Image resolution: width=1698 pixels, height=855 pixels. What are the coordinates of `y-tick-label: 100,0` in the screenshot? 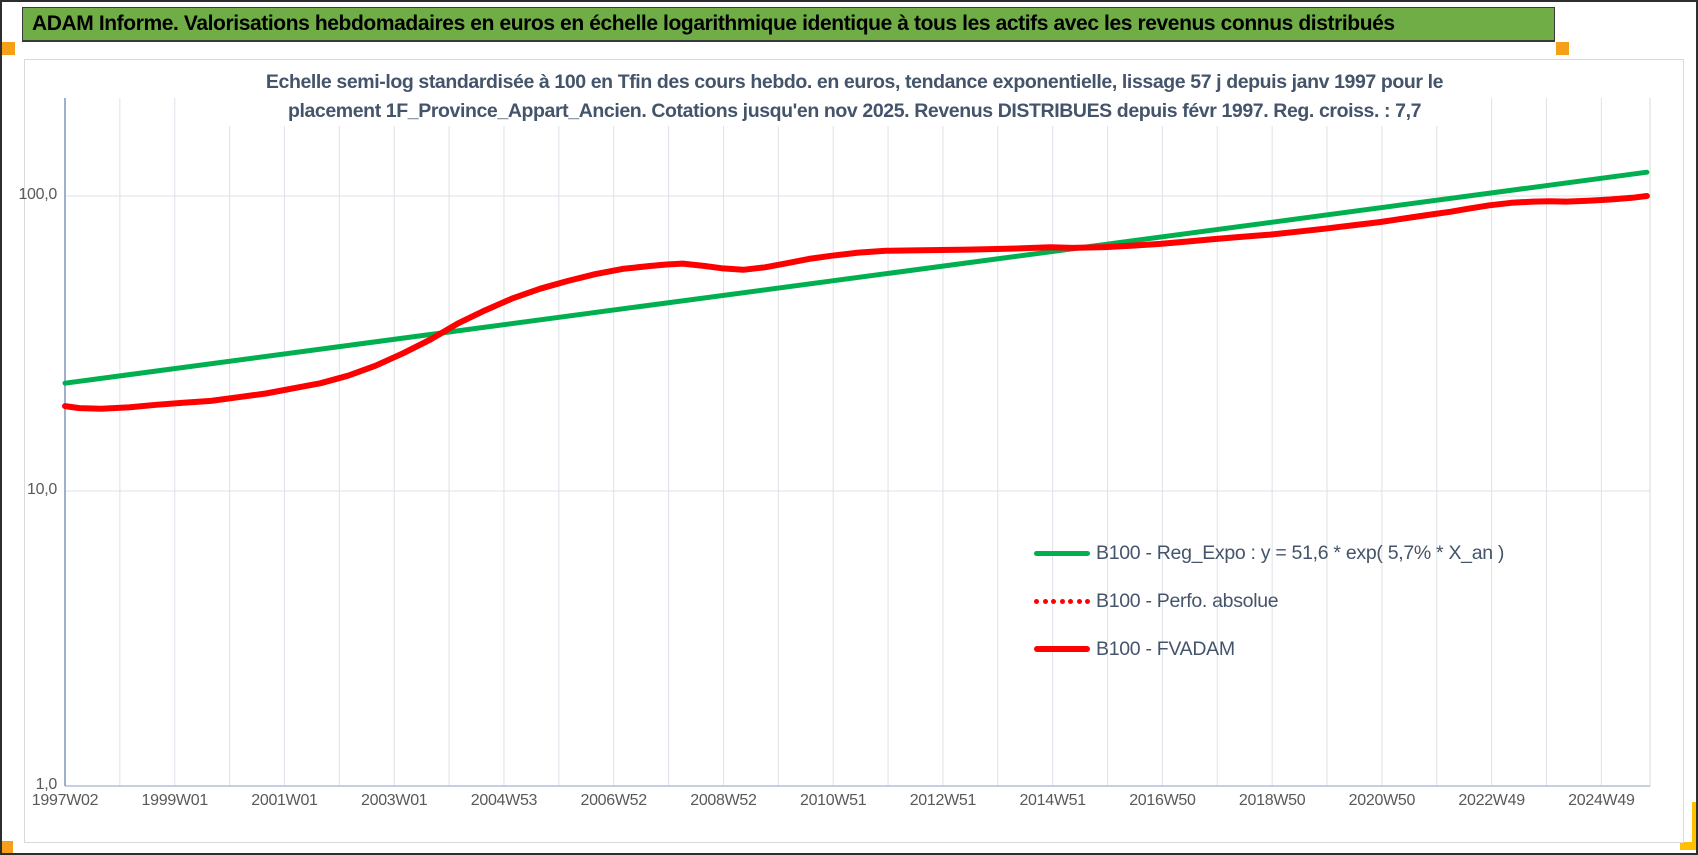 It's located at (37, 194).